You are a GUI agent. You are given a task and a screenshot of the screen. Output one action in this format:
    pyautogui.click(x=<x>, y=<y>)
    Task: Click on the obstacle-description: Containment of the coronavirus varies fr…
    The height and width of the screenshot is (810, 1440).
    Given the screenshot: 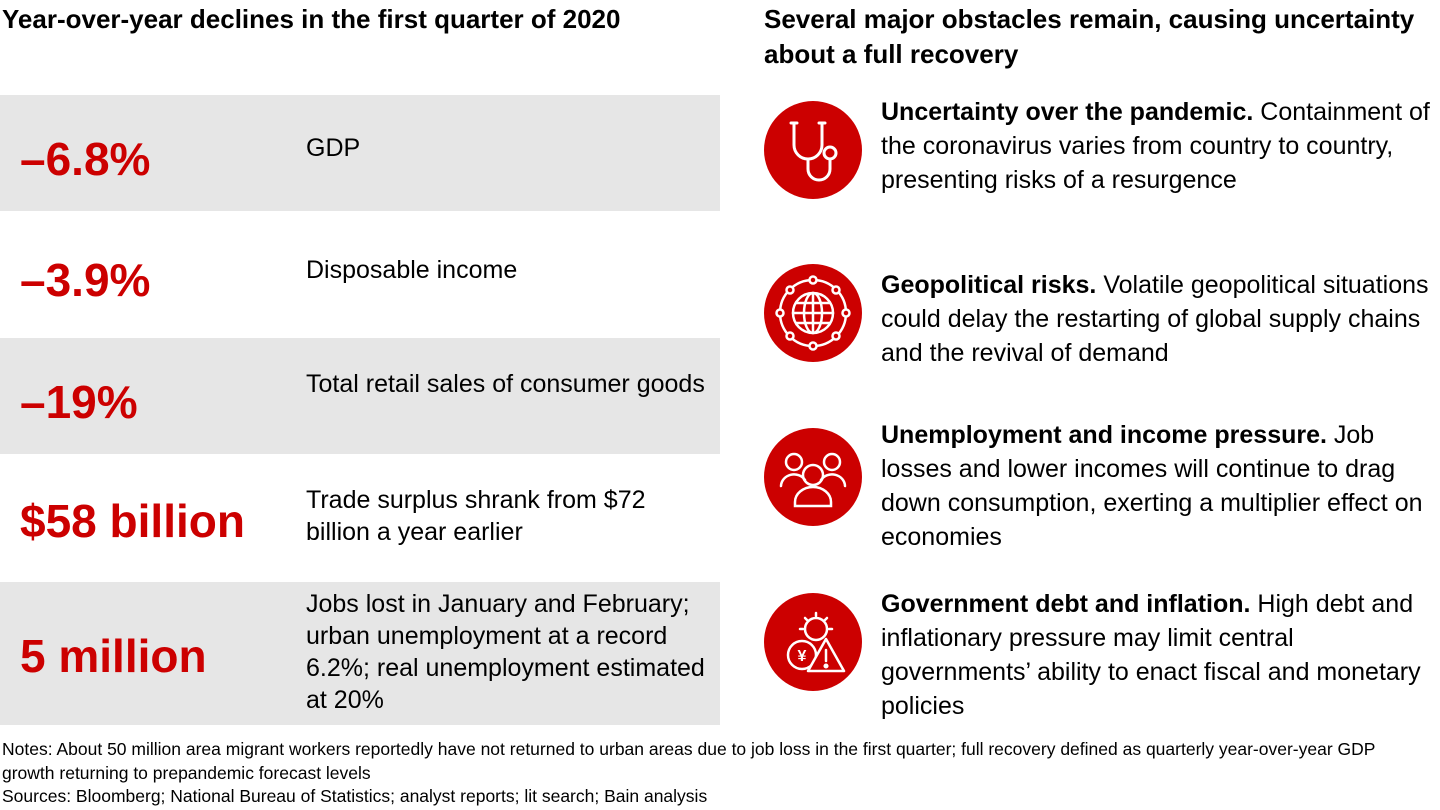 What is the action you would take?
    pyautogui.click(x=1155, y=146)
    